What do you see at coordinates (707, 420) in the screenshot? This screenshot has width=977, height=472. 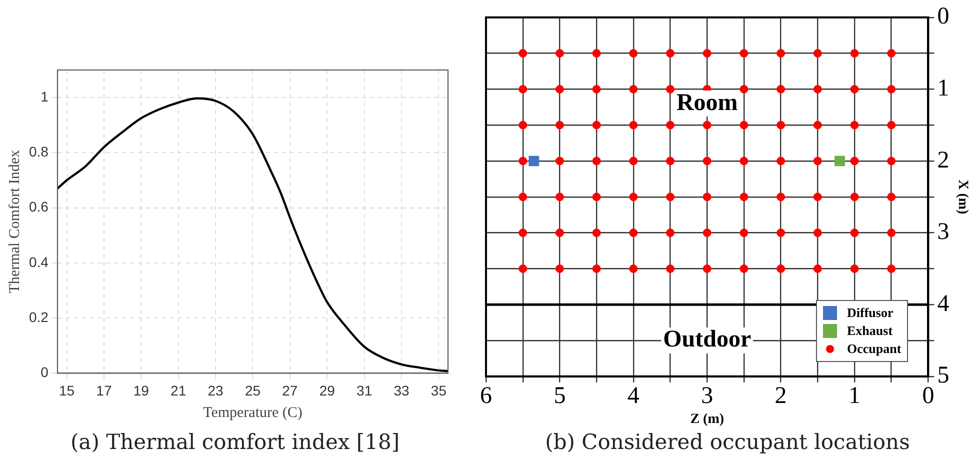 I see `x-axis-title: Z (m)` at bounding box center [707, 420].